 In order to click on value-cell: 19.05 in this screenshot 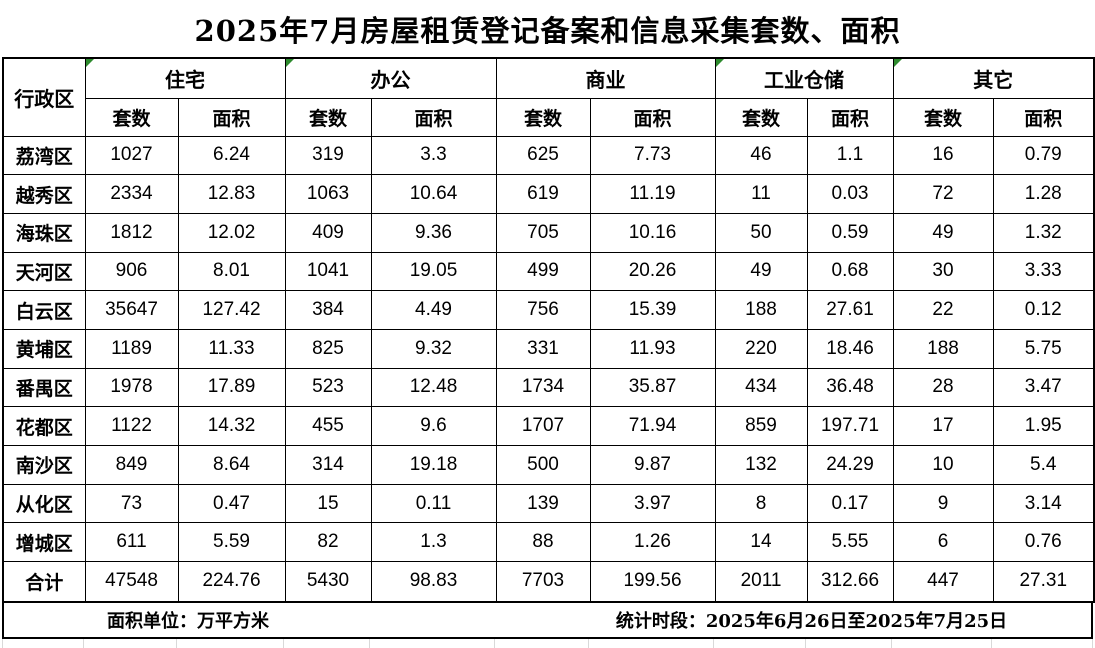, I will do `click(433, 271)`.